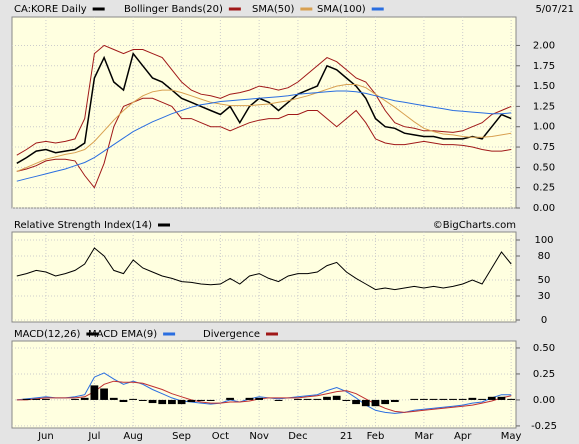 The image size is (579, 444). I want to click on x-tick-label: Mar, so click(424, 436).